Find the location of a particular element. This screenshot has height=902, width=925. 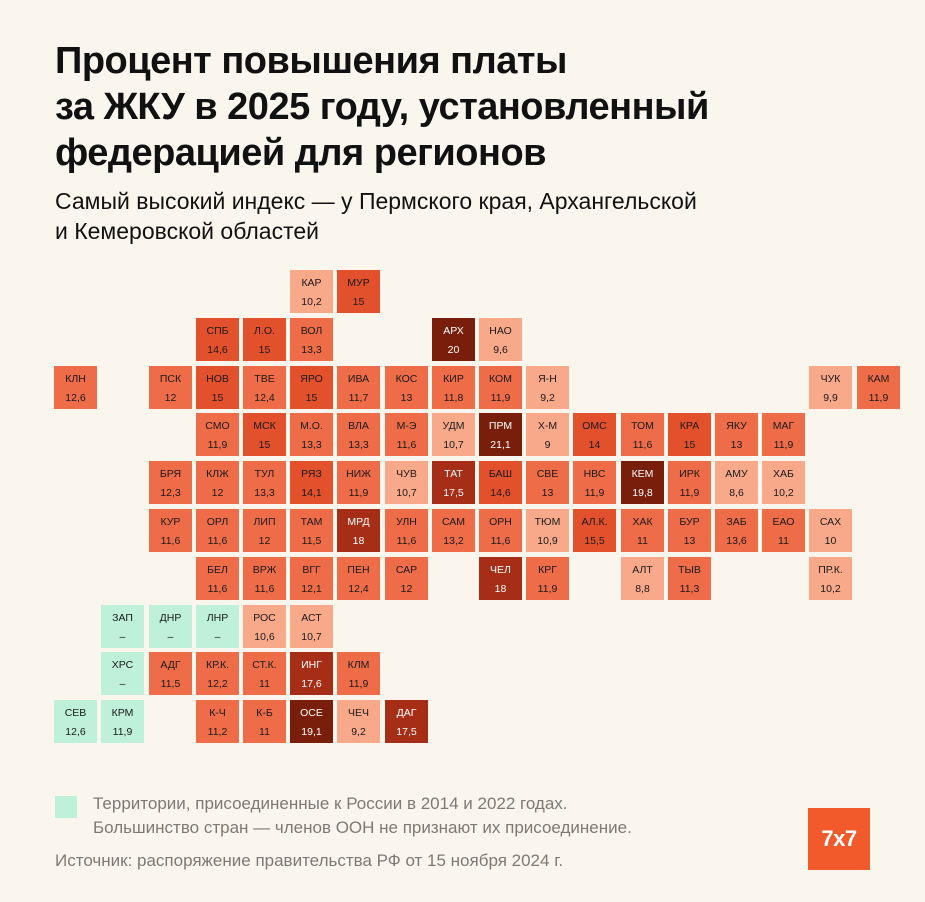

region-tile: КЕМ 19,8 is located at coordinates (642, 482).